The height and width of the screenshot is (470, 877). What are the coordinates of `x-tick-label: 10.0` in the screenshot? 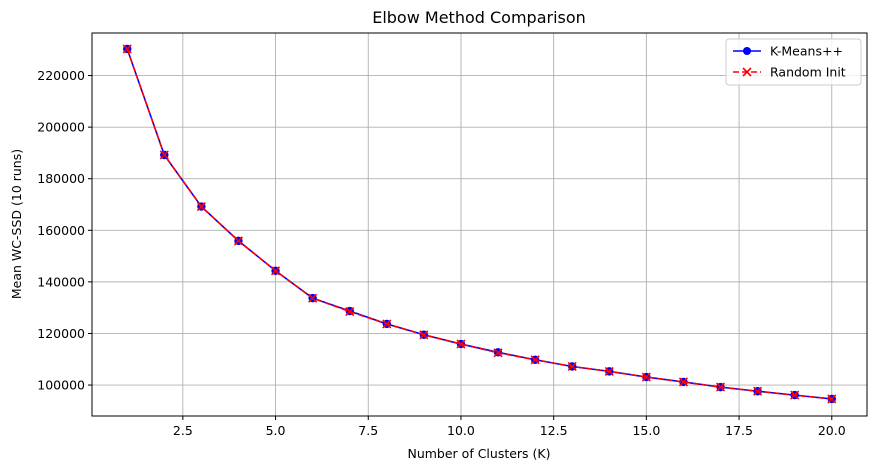 It's located at (461, 430).